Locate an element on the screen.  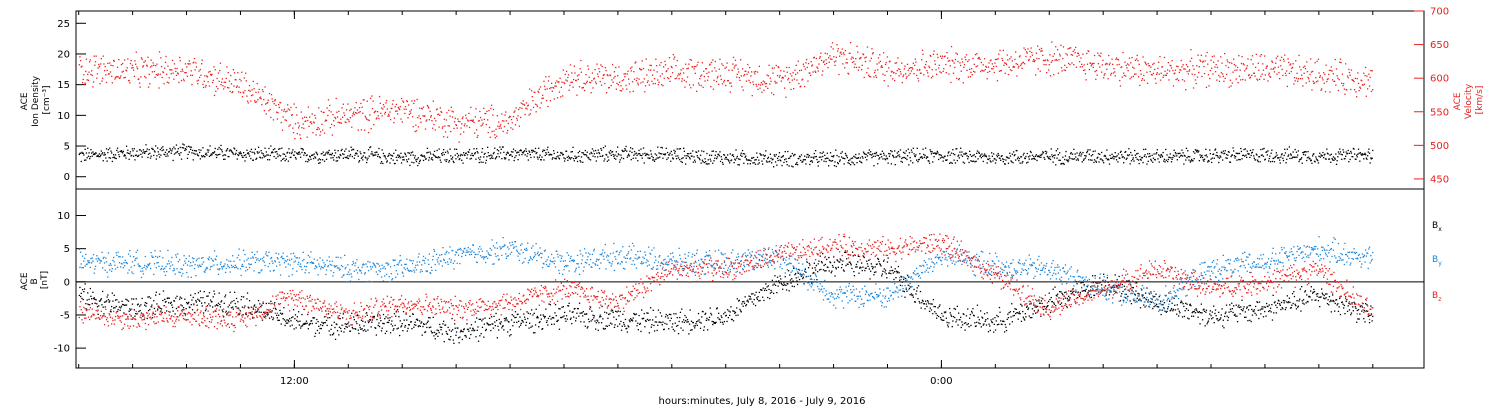
x-tick-label: 0:00 is located at coordinates (941, 381).